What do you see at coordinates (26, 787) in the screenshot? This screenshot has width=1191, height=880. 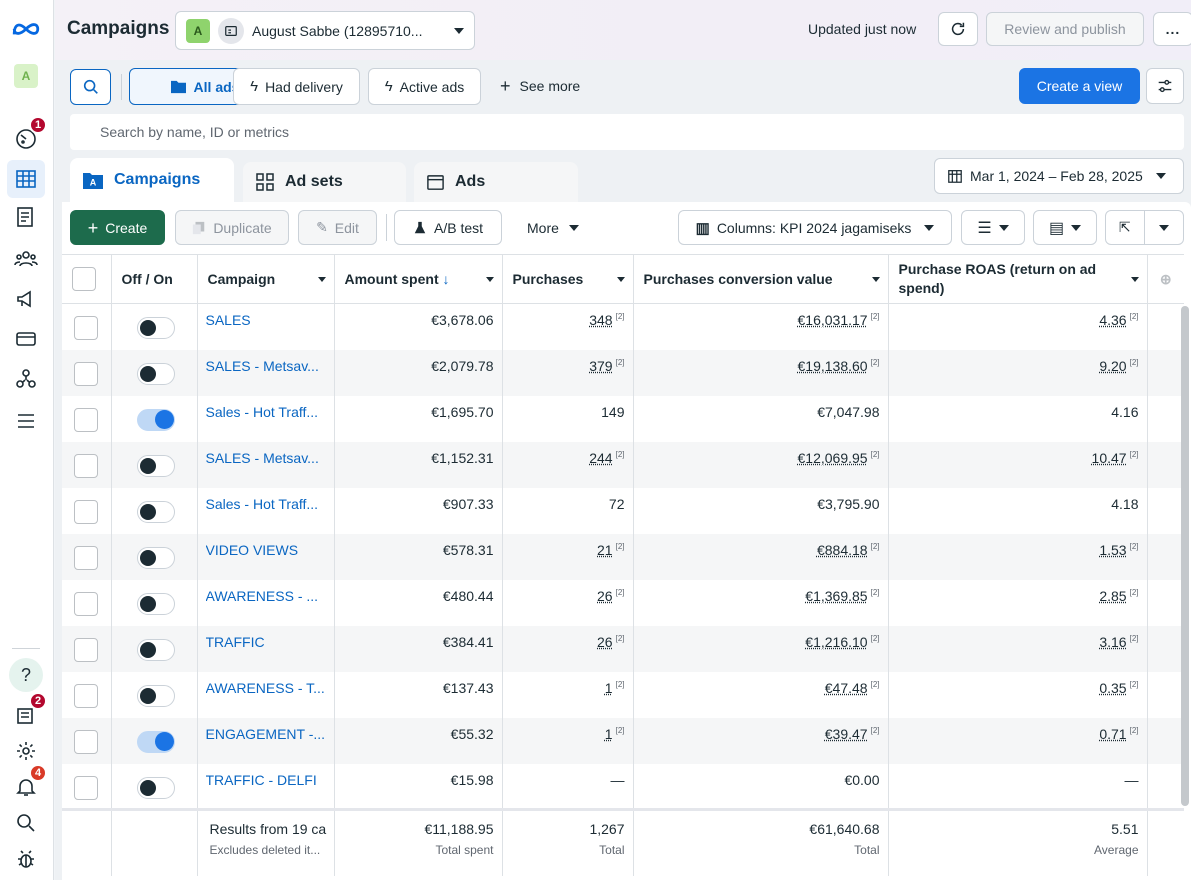 I see `bell-icon: 4` at bounding box center [26, 787].